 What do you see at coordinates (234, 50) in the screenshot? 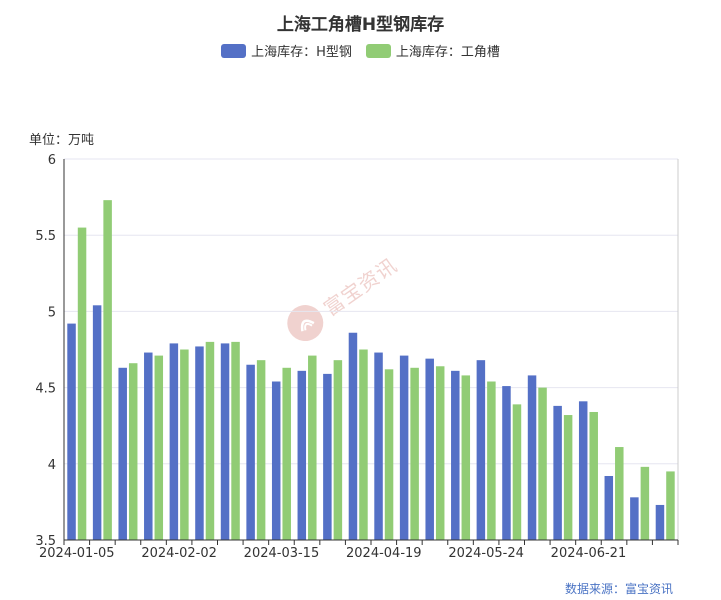
I see `legend-swatch-h-beam` at bounding box center [234, 50].